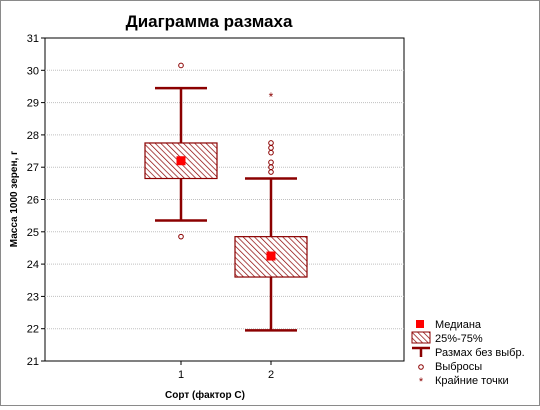 This screenshot has height=410, width=540. What do you see at coordinates (271, 97) in the screenshot?
I see `extreme-point: *` at bounding box center [271, 97].